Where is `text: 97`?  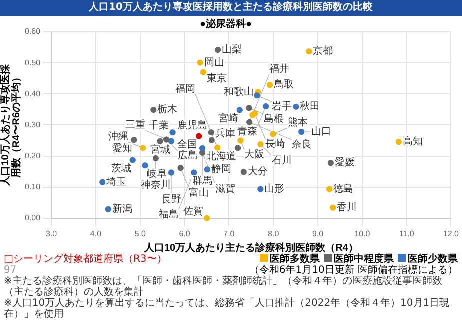 text: 97 is located at coordinates (10, 270).